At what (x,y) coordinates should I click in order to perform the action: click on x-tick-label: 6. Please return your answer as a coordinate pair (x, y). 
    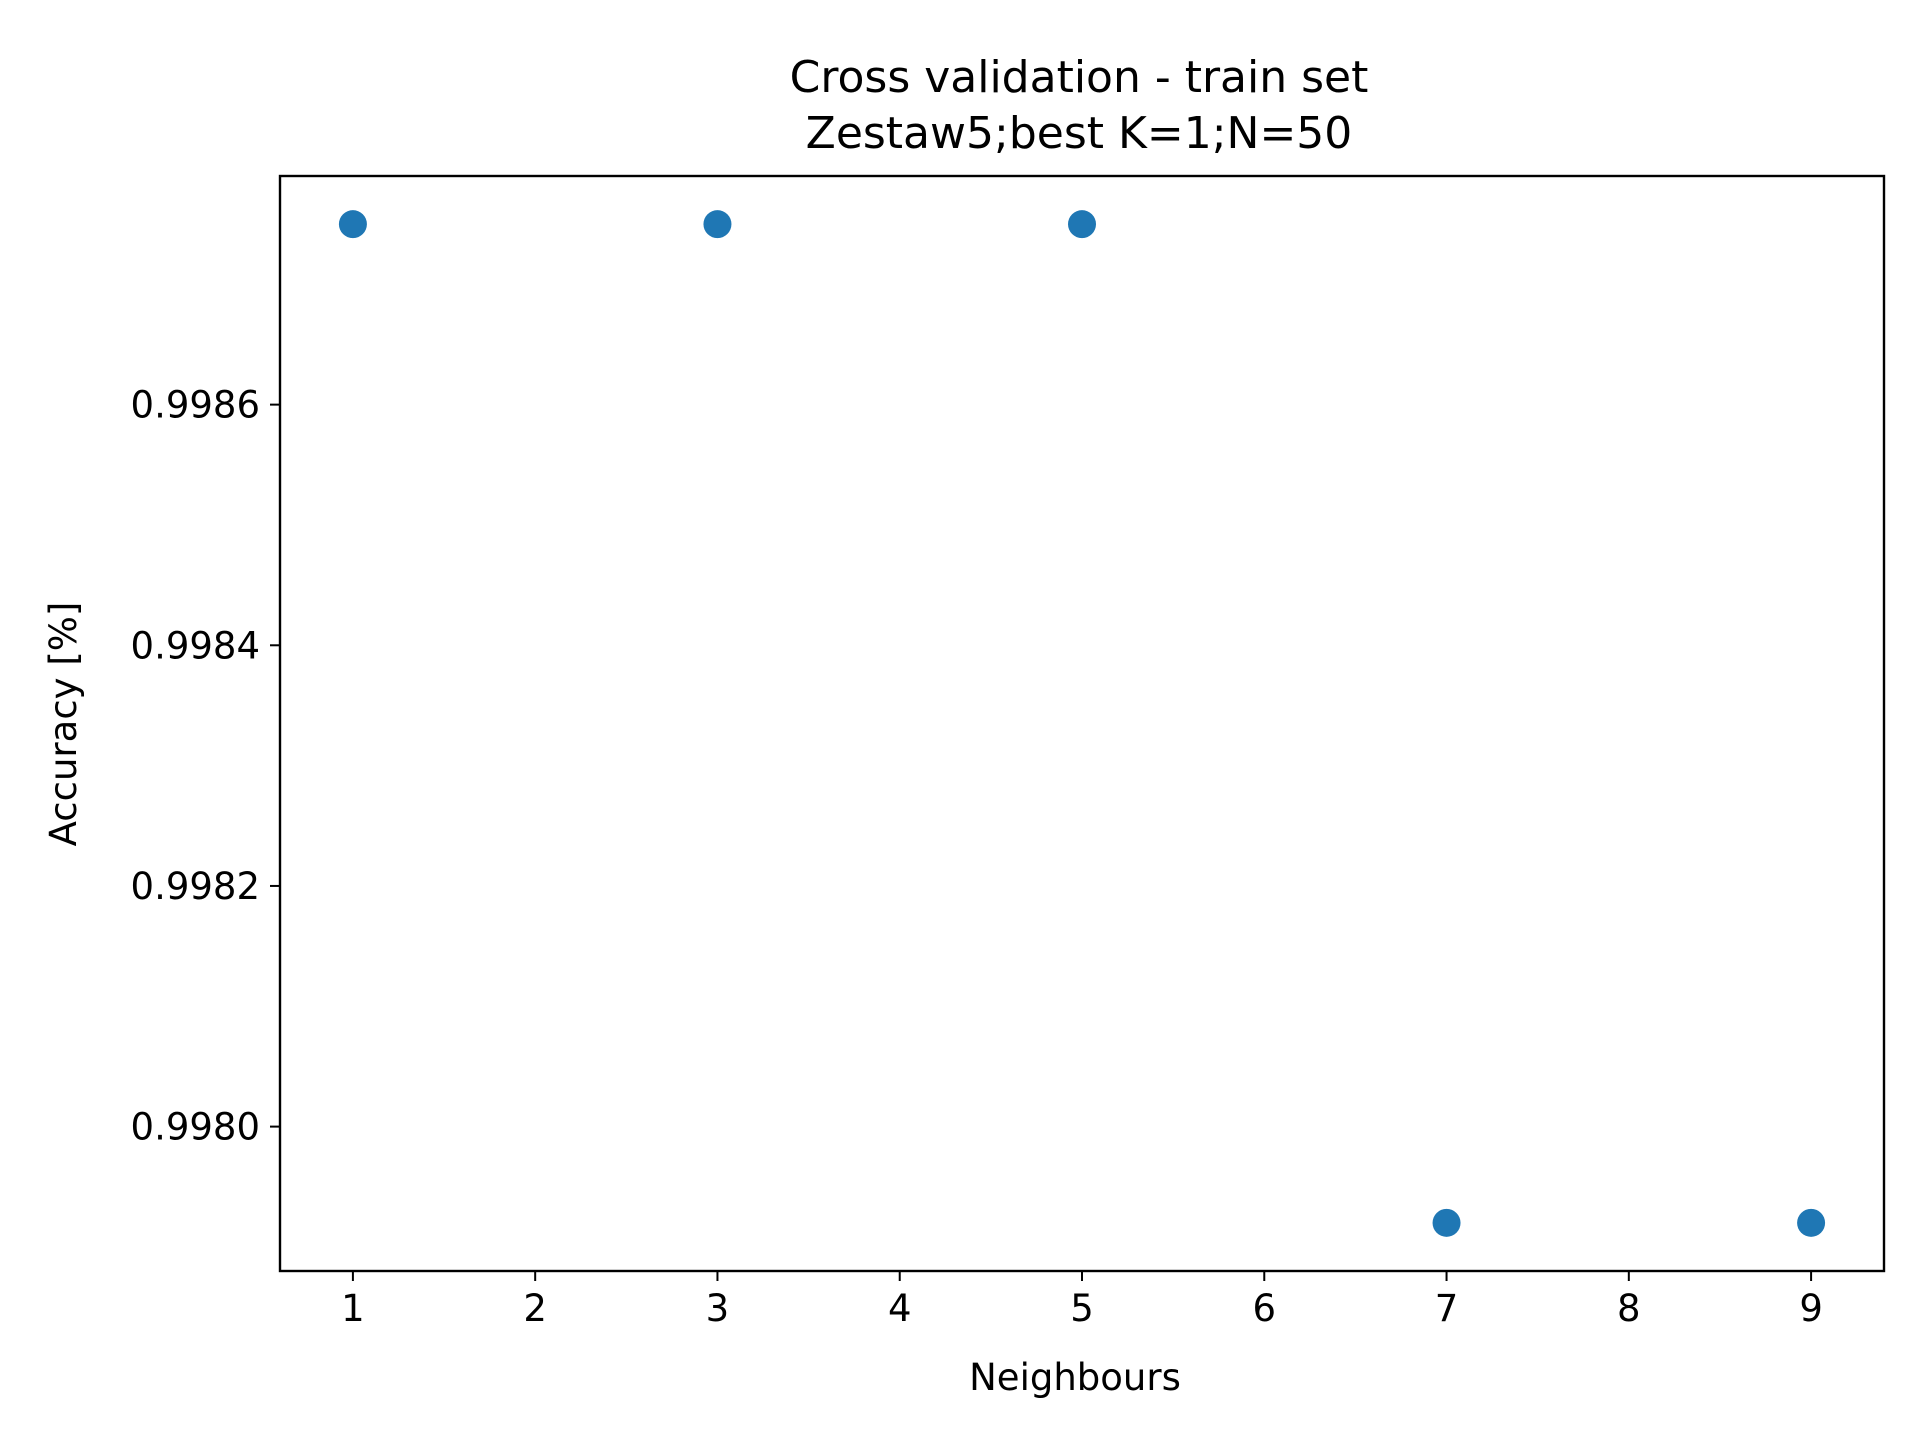
    Looking at the image, I should click on (1264, 1308).